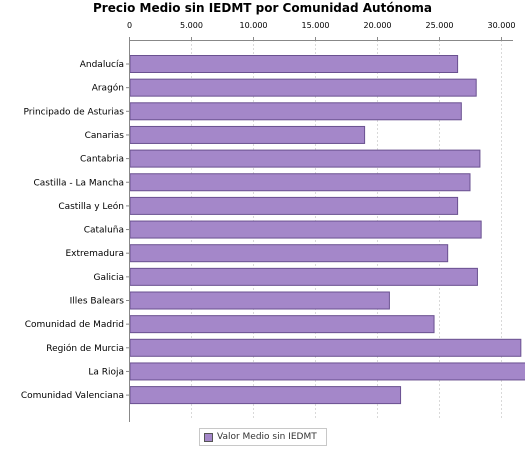  I want to click on x-tick-labels: 0 5.000 10.000 15.000 20.000 25.000 30.000, so click(321, 25).